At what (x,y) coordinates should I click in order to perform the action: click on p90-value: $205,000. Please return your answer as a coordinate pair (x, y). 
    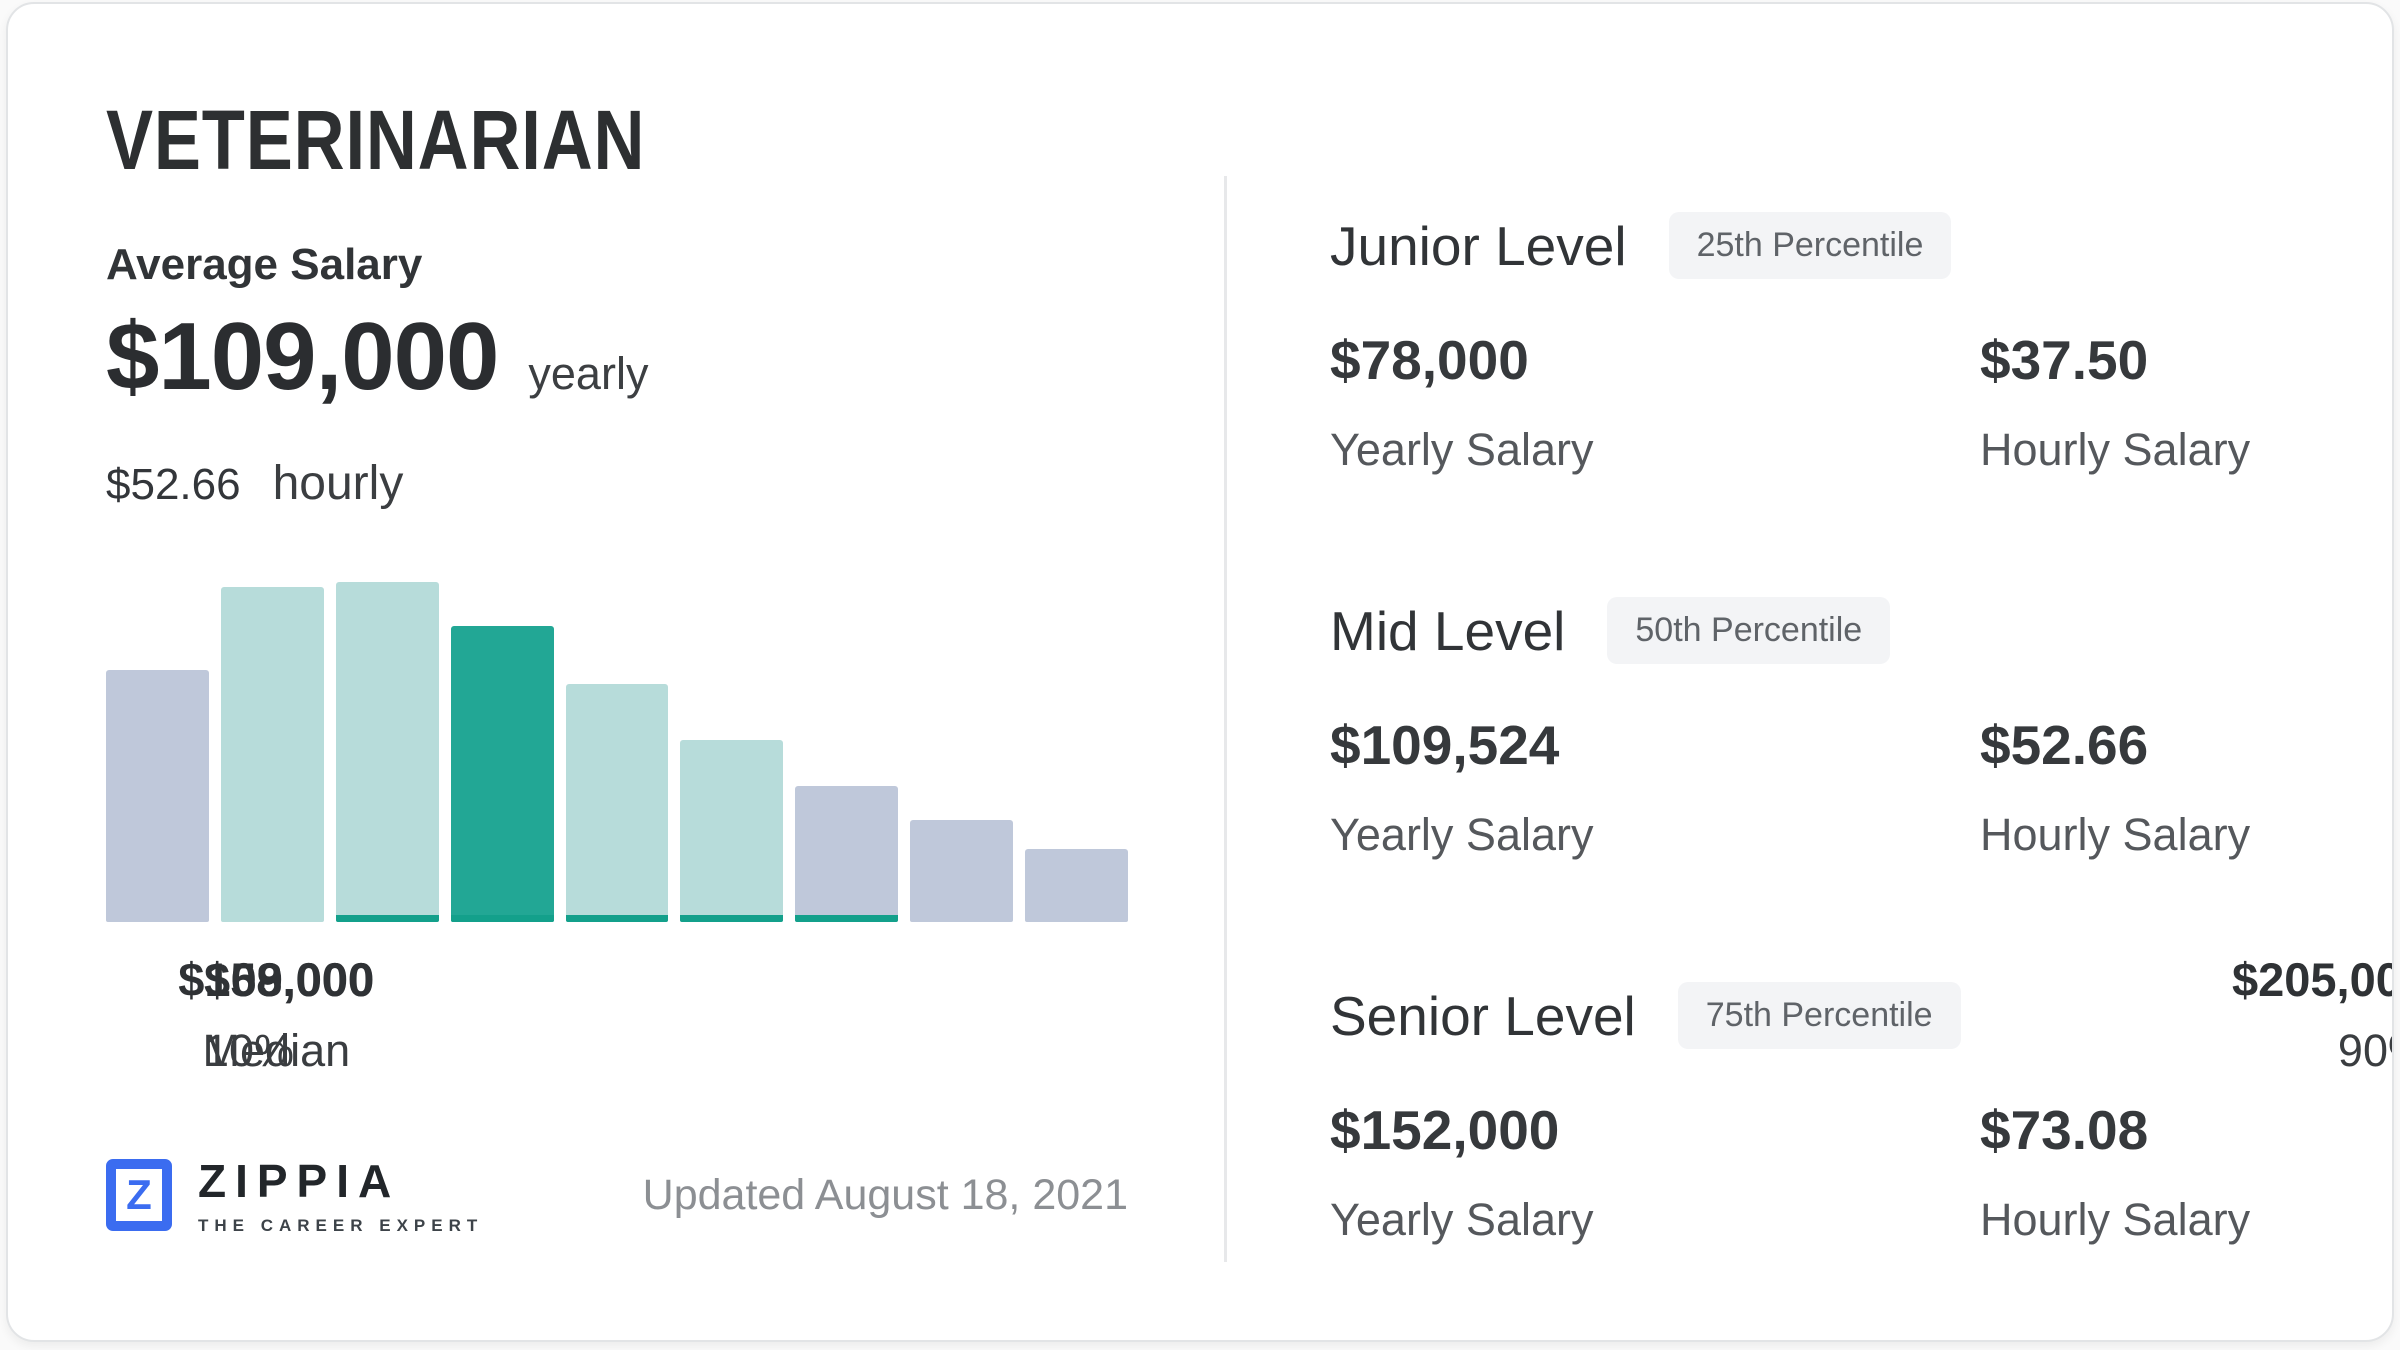
    Looking at the image, I should click on (2311, 979).